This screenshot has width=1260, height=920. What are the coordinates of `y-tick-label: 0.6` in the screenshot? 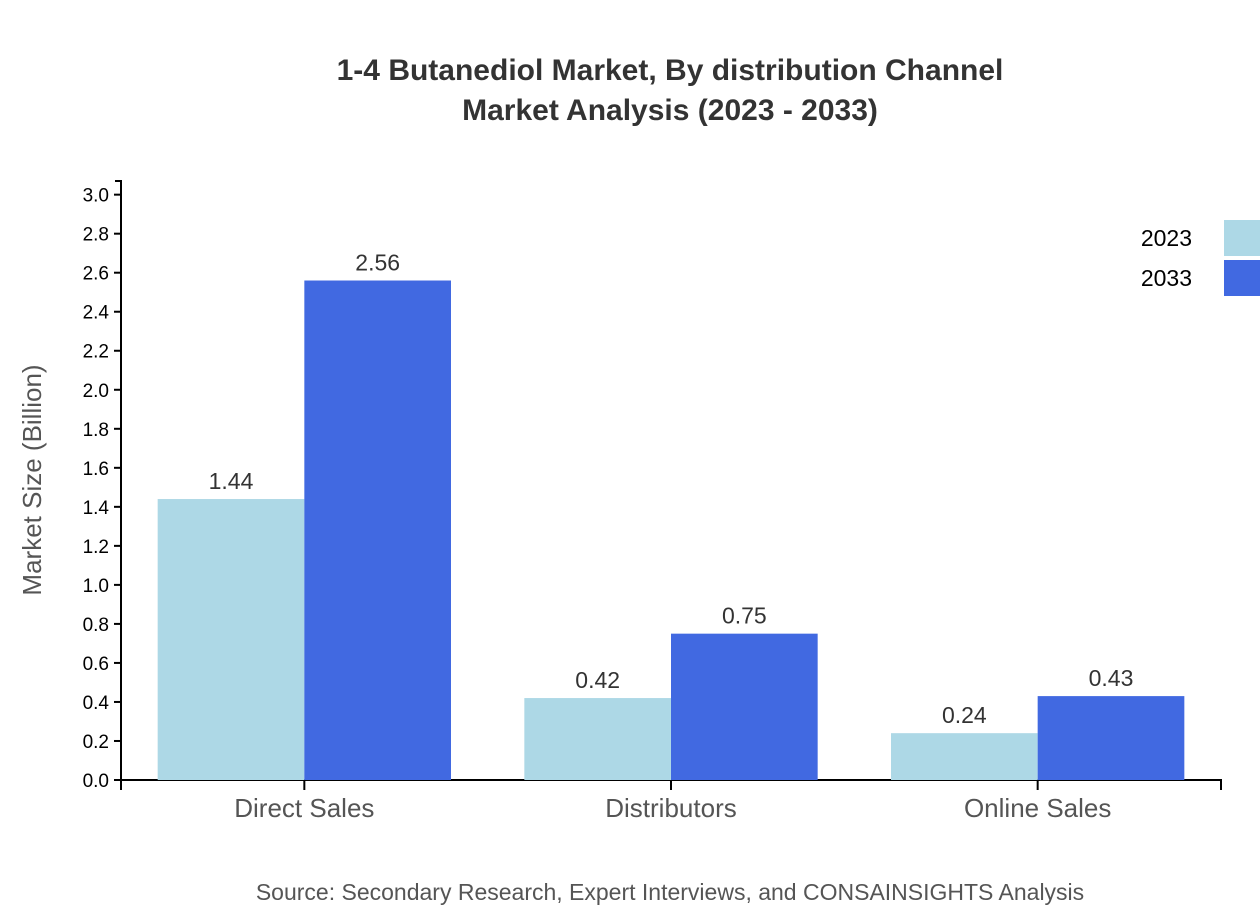 It's located at (96, 664).